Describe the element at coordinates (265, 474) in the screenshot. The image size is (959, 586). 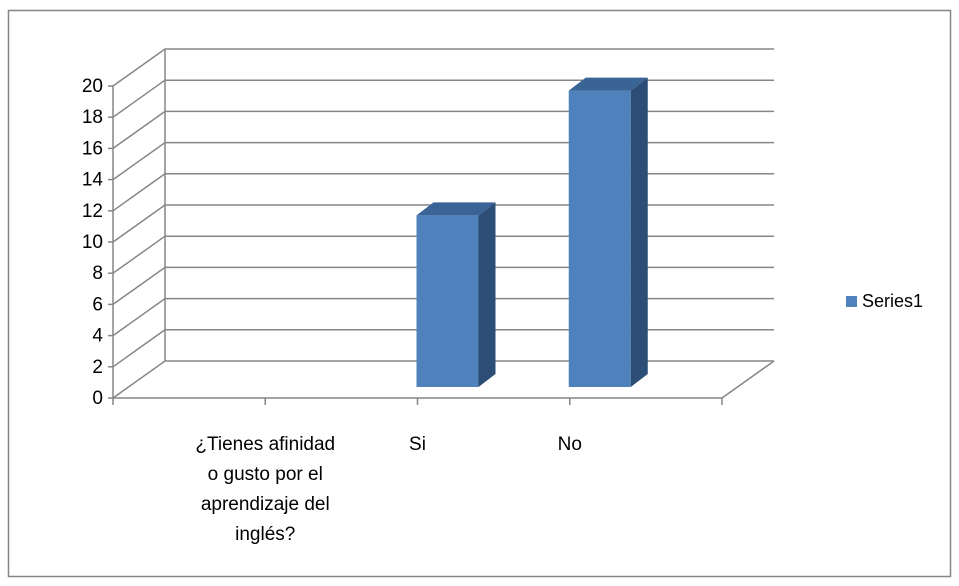
I see `category-label: o gusto por el` at that location.